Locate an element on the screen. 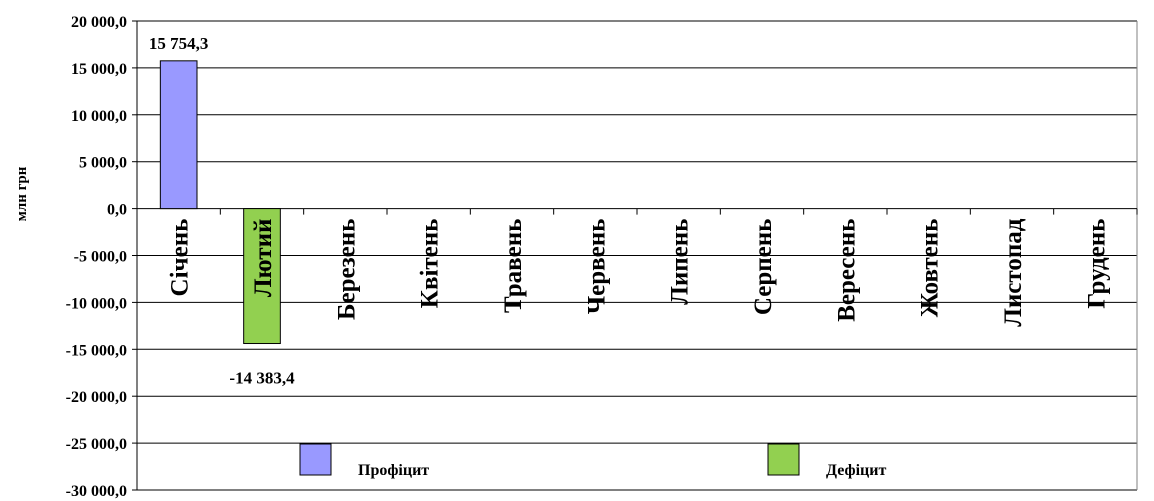 This screenshot has width=1154, height=501. category-label: Лютий is located at coordinates (263, 258).